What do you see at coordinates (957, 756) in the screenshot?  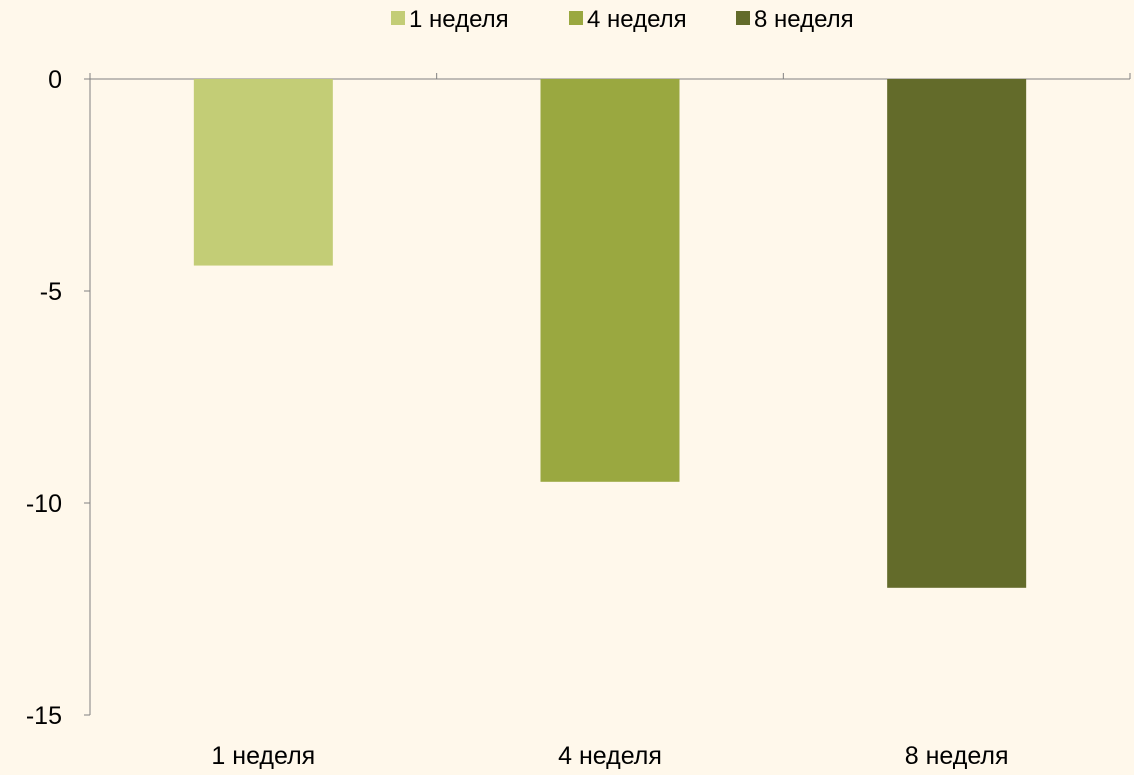 I see `x-tick-label: 8 неделя` at bounding box center [957, 756].